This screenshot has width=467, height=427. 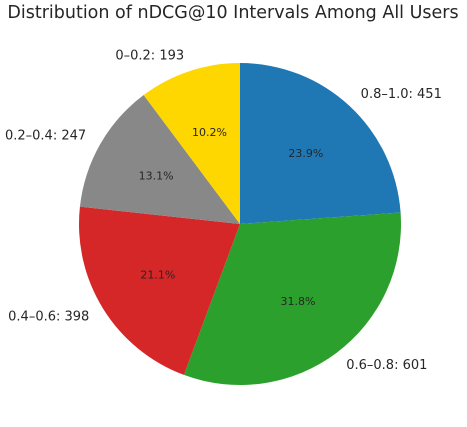 I want to click on slice-category-label: 0–0.2: 193, so click(x=149, y=55).